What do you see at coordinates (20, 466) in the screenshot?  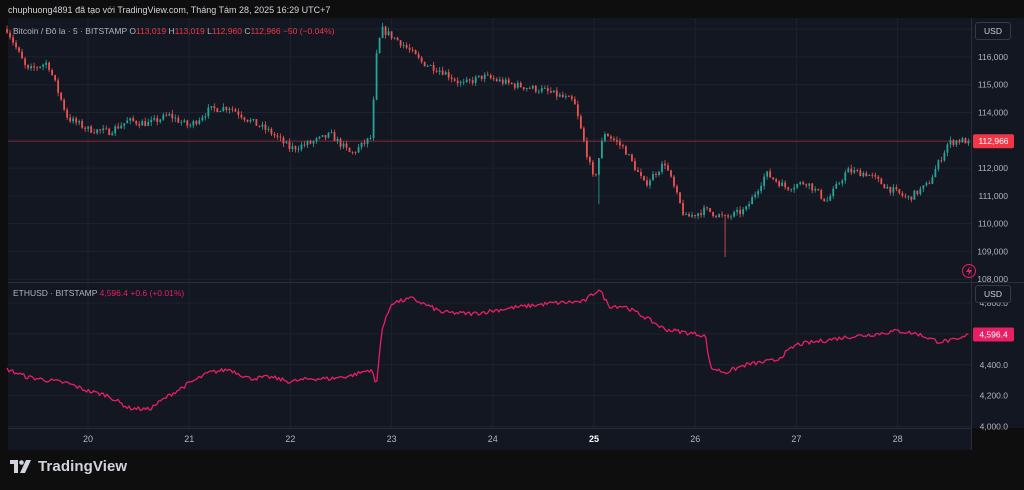 I see `tradingview-logo-icon` at bounding box center [20, 466].